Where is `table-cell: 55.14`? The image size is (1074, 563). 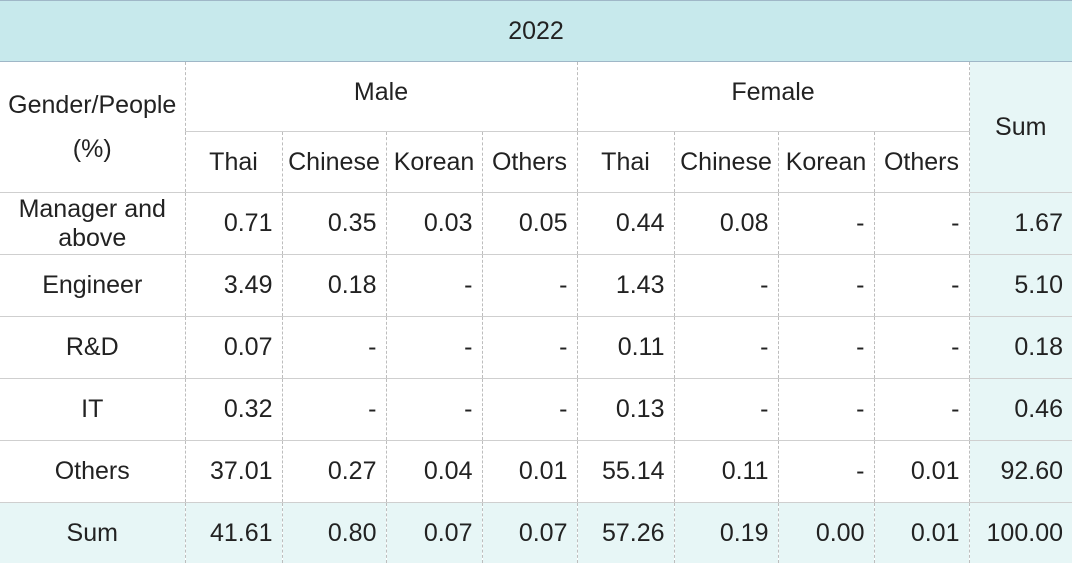 table-cell: 55.14 is located at coordinates (625, 472).